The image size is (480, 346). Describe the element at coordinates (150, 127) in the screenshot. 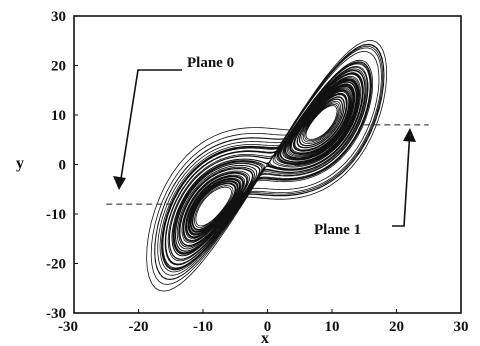

I see `plane-0-arrow` at that location.